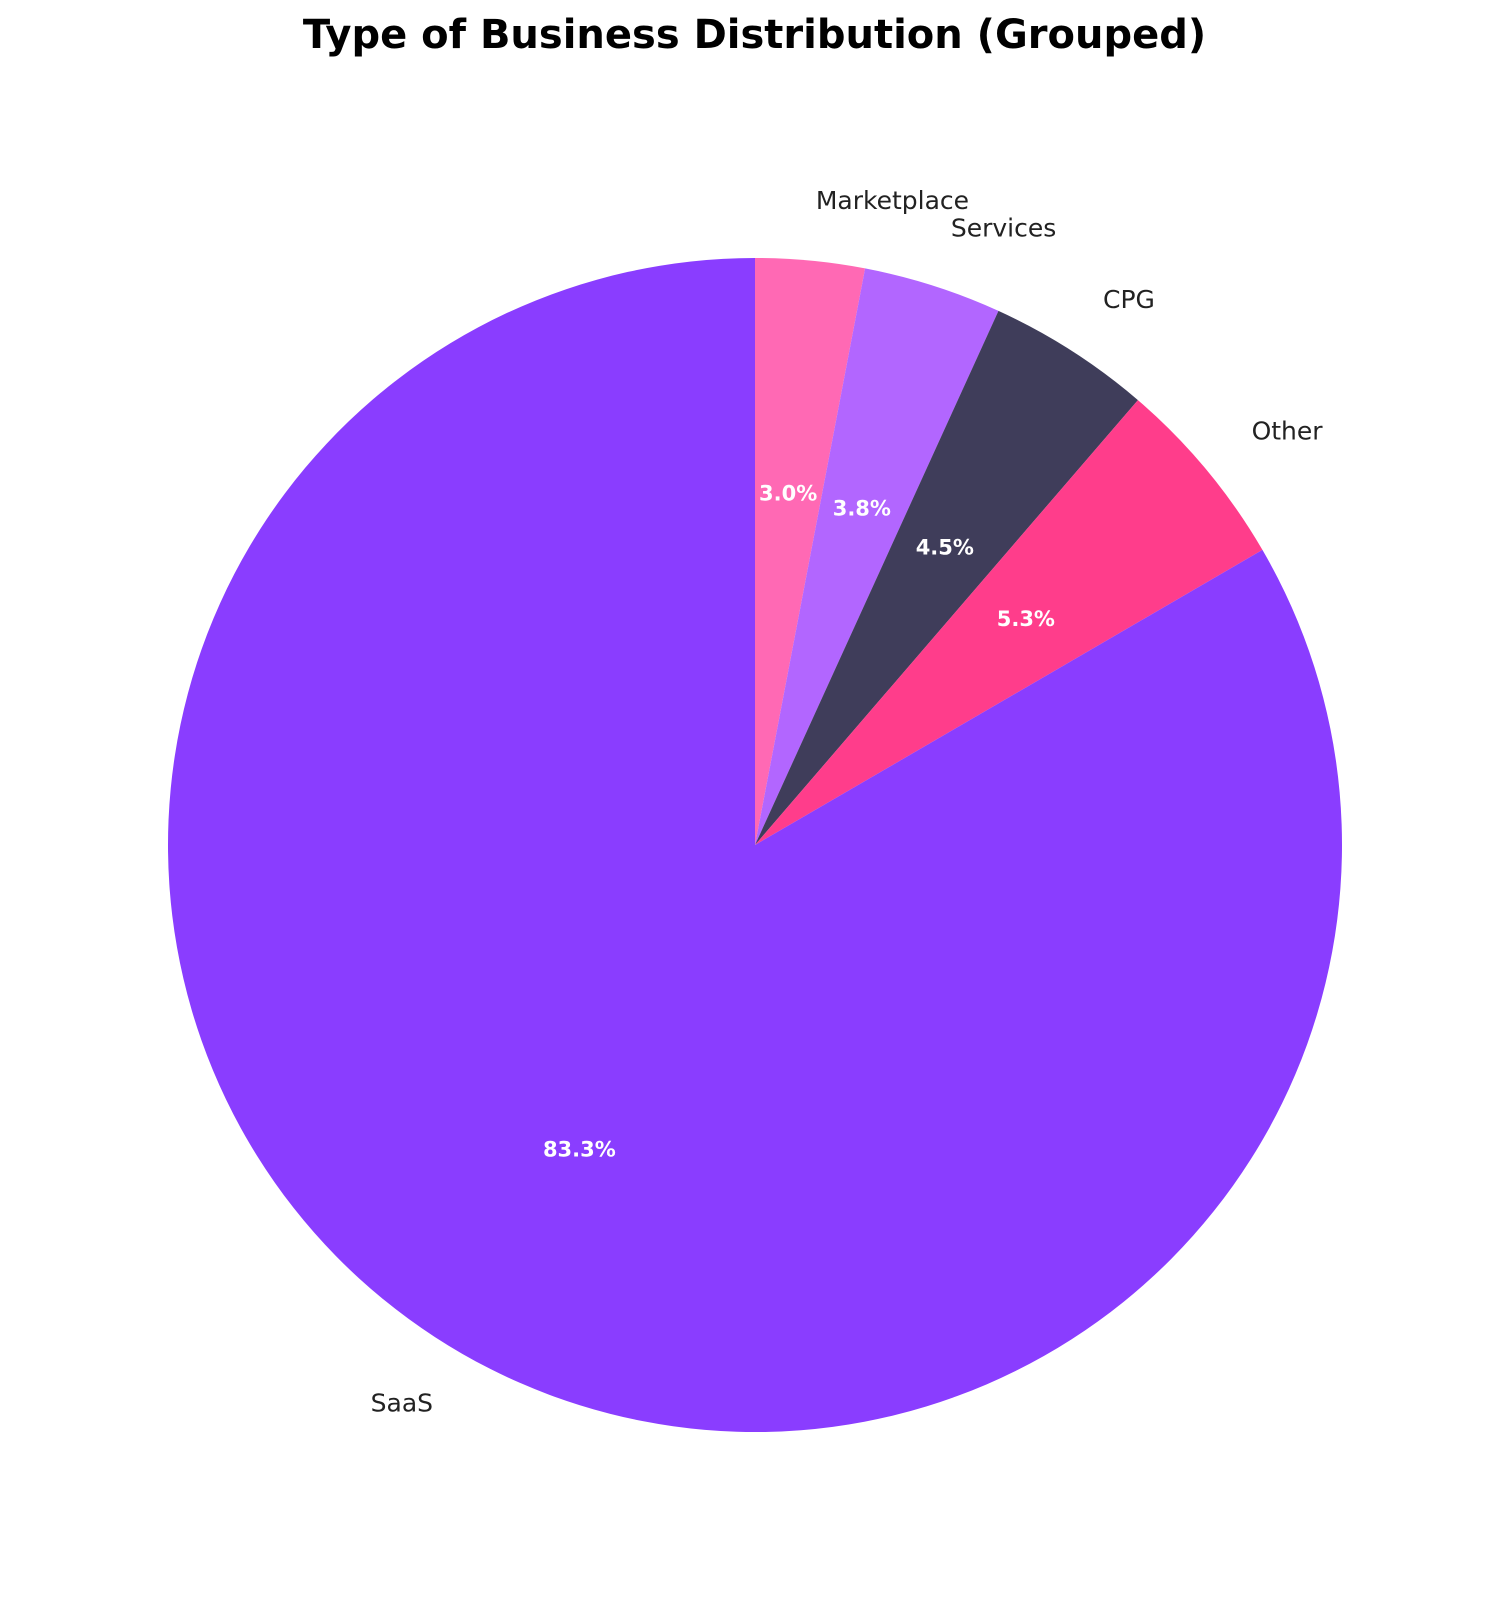 This screenshot has width=1509, height=1600. Describe the element at coordinates (1288, 430) in the screenshot. I see `slice-label-other: Other` at that location.